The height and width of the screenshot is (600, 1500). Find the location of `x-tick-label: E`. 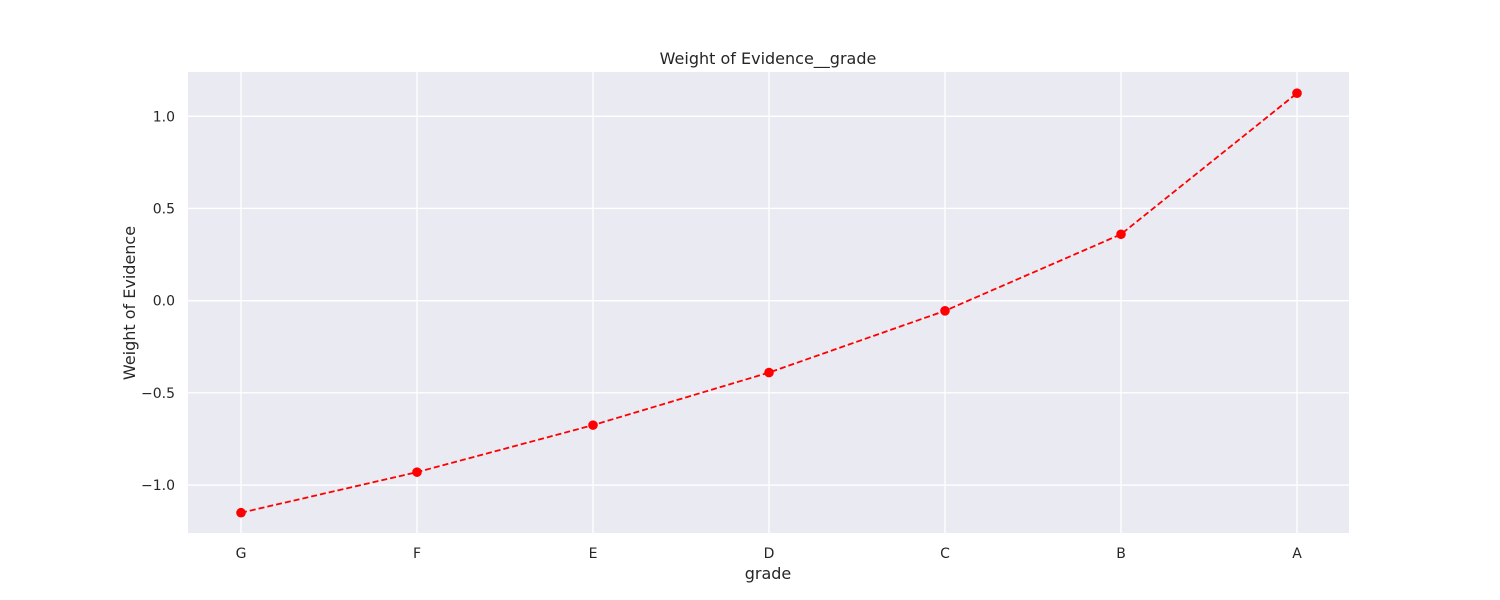

x-tick-label: E is located at coordinates (593, 554).